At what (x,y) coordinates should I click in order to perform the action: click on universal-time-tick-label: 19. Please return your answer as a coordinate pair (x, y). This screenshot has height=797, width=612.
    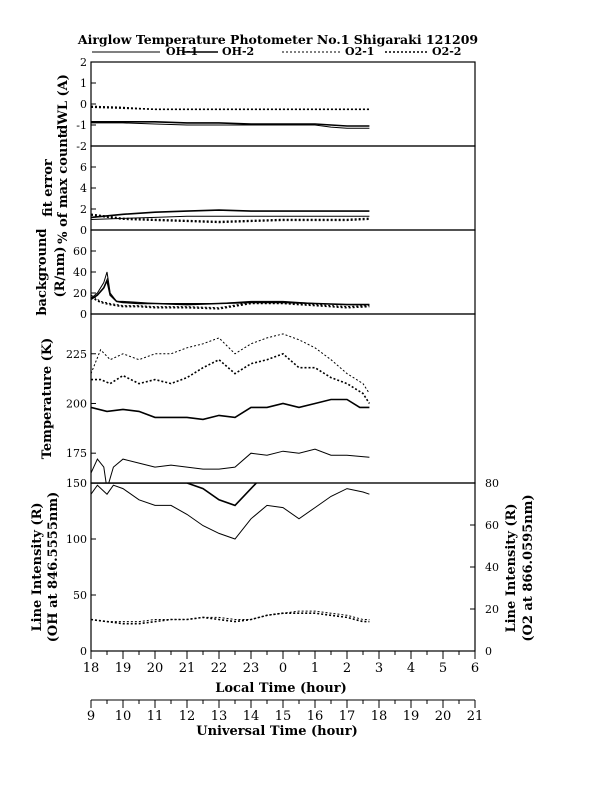
    Looking at the image, I should click on (411, 716).